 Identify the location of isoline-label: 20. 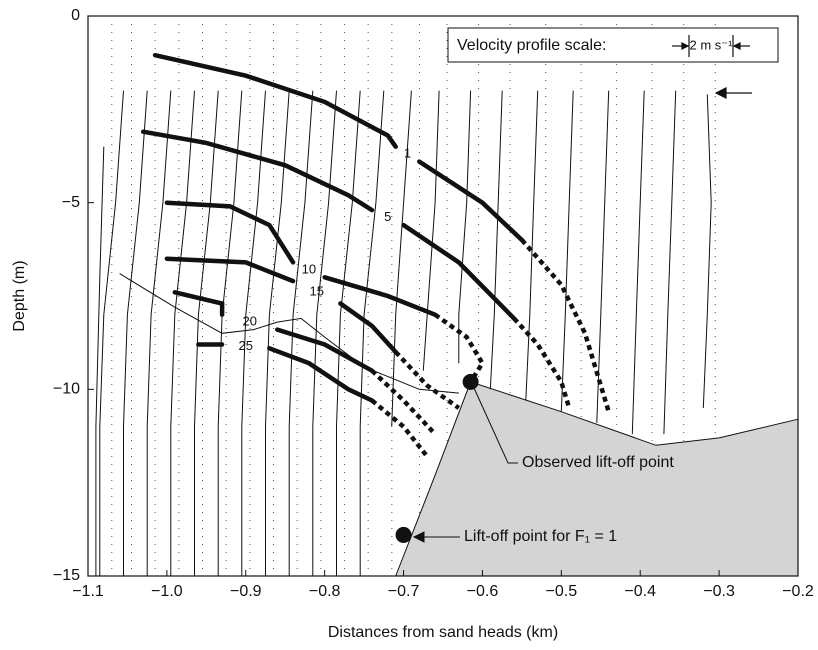
(249, 321).